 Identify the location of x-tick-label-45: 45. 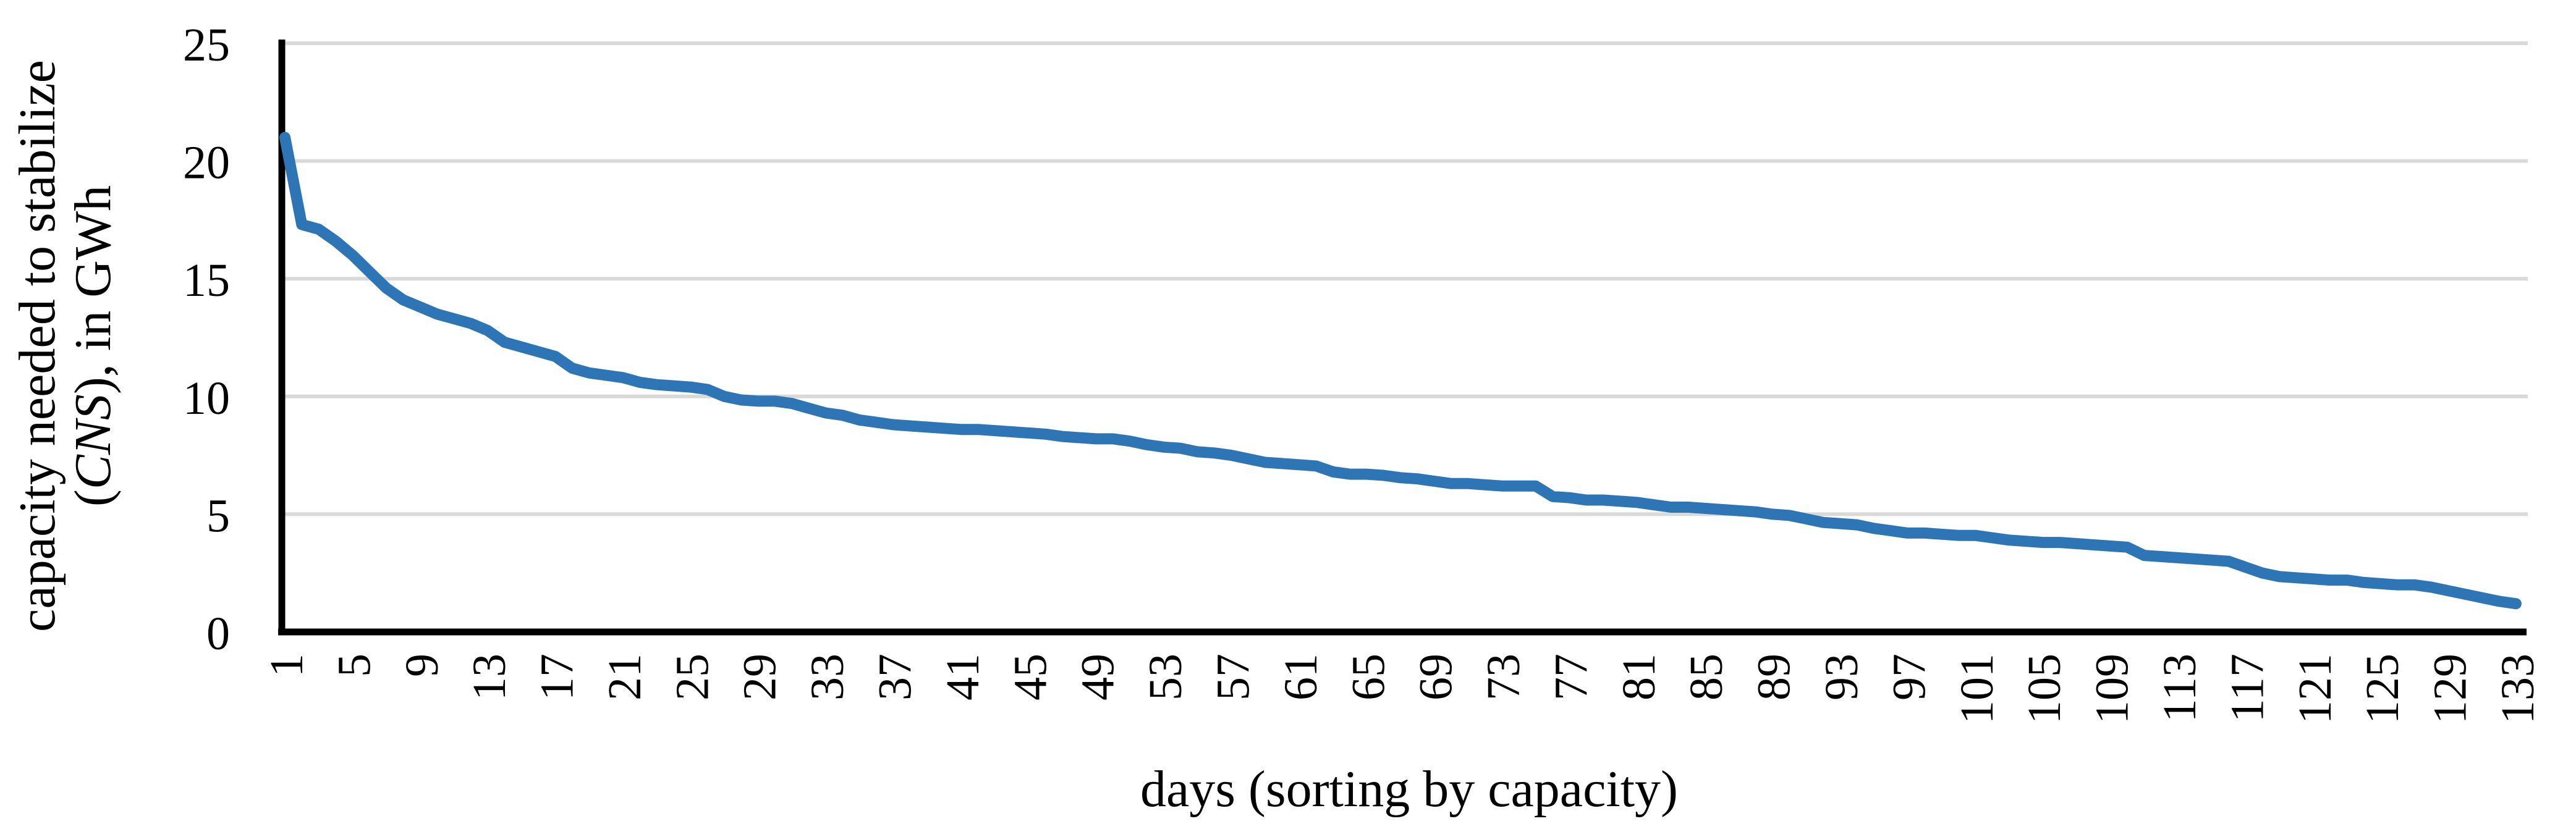
(1030, 677).